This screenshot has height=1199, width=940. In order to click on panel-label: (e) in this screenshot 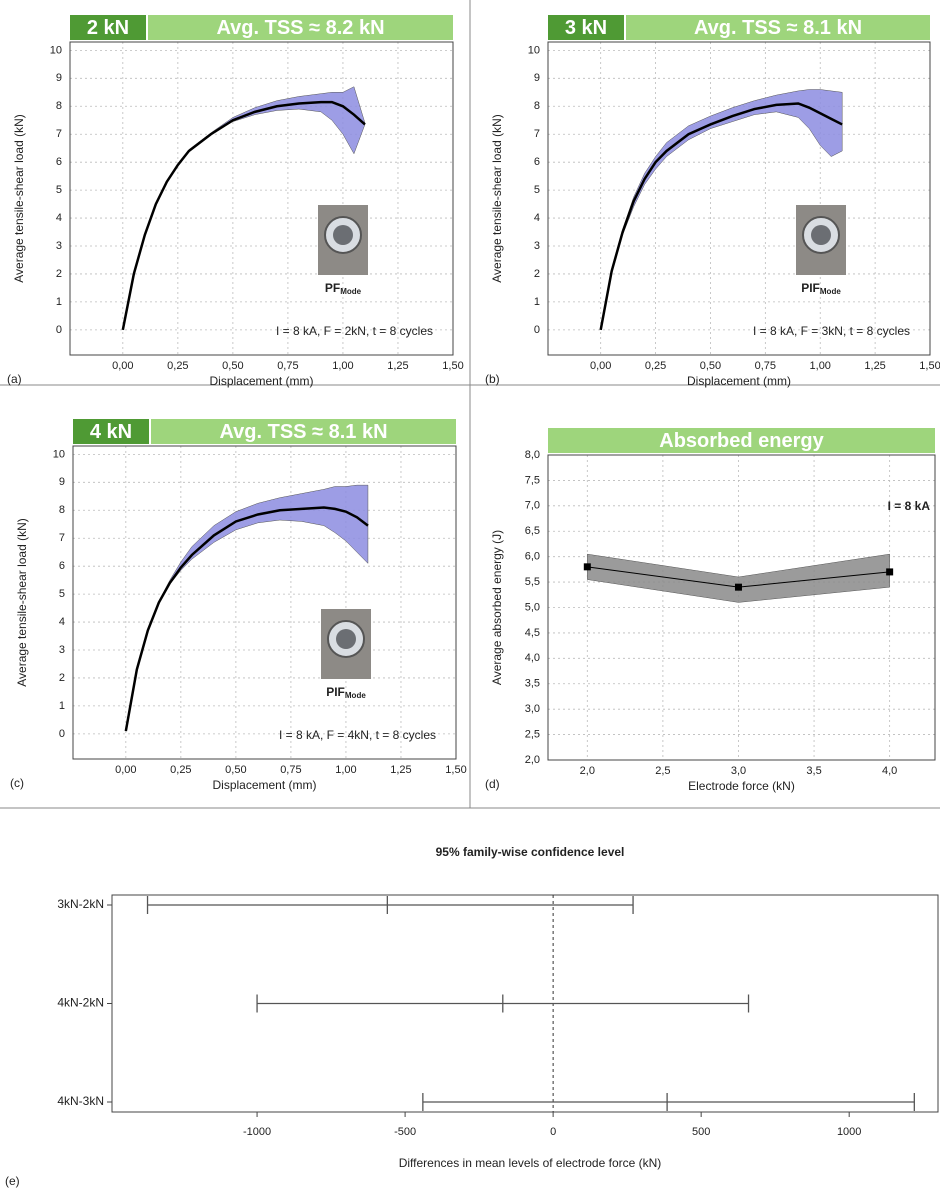, I will do `click(12, 1181)`.